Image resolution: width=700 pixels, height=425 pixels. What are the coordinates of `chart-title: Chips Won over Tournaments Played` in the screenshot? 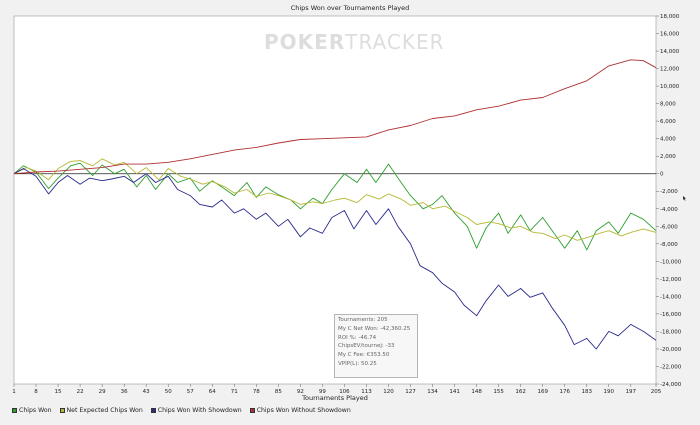 It's located at (350, 8).